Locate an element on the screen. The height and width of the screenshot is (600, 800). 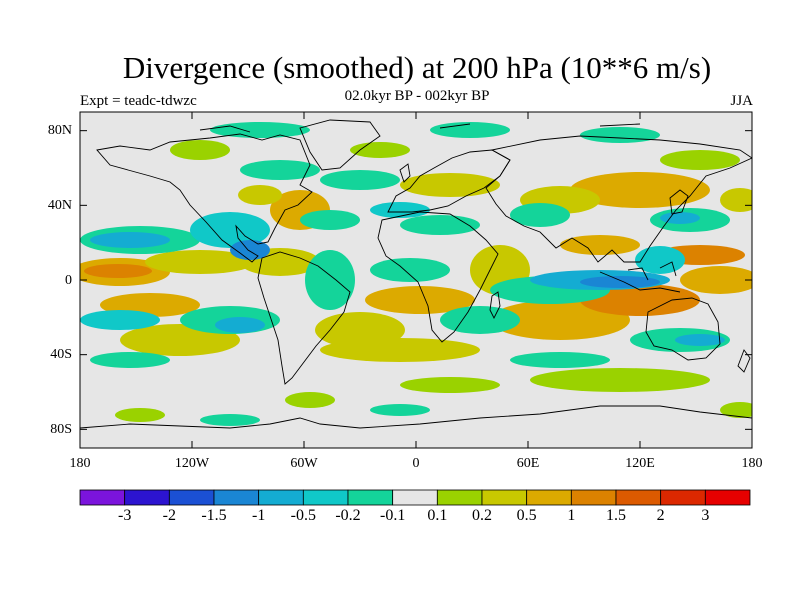
colorbar-label: -3 is located at coordinates (124, 515).